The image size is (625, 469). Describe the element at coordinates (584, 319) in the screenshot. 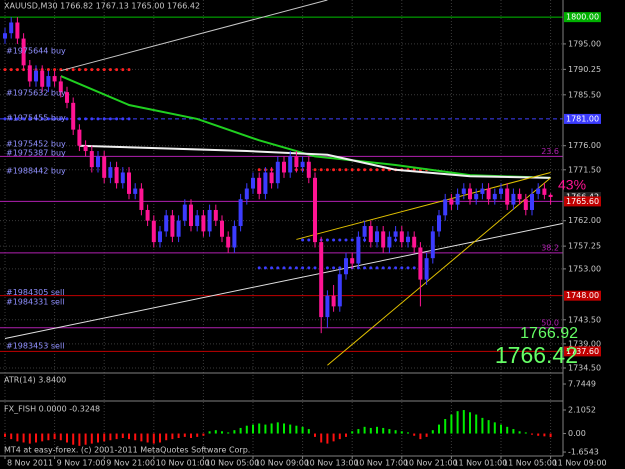

I see `y-tick-label: 1743.50` at that location.